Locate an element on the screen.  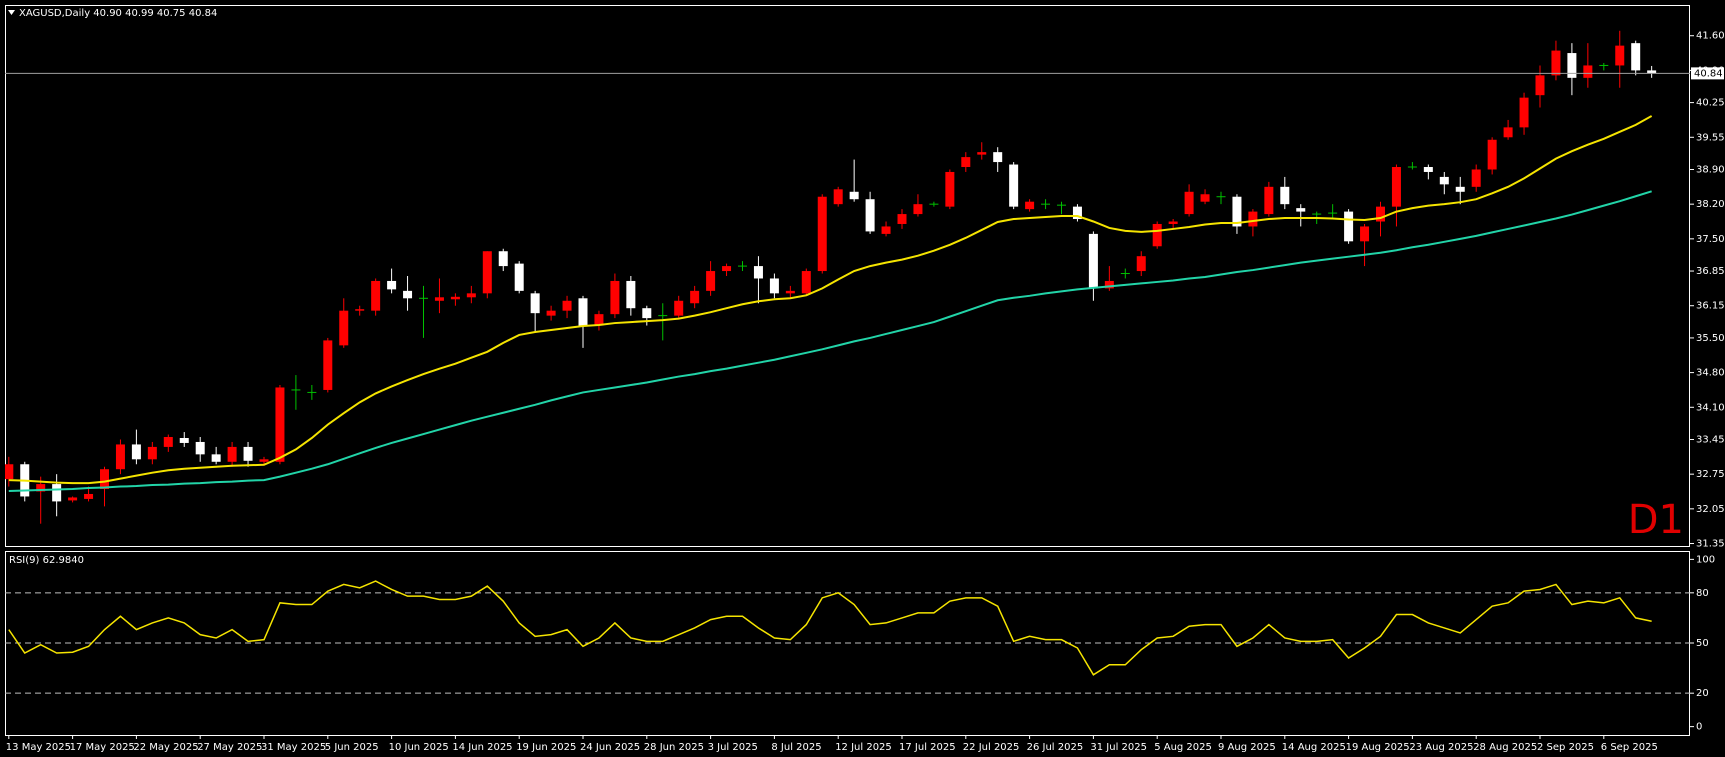
x-tick-label: 27 May 2025 is located at coordinates (229, 747).